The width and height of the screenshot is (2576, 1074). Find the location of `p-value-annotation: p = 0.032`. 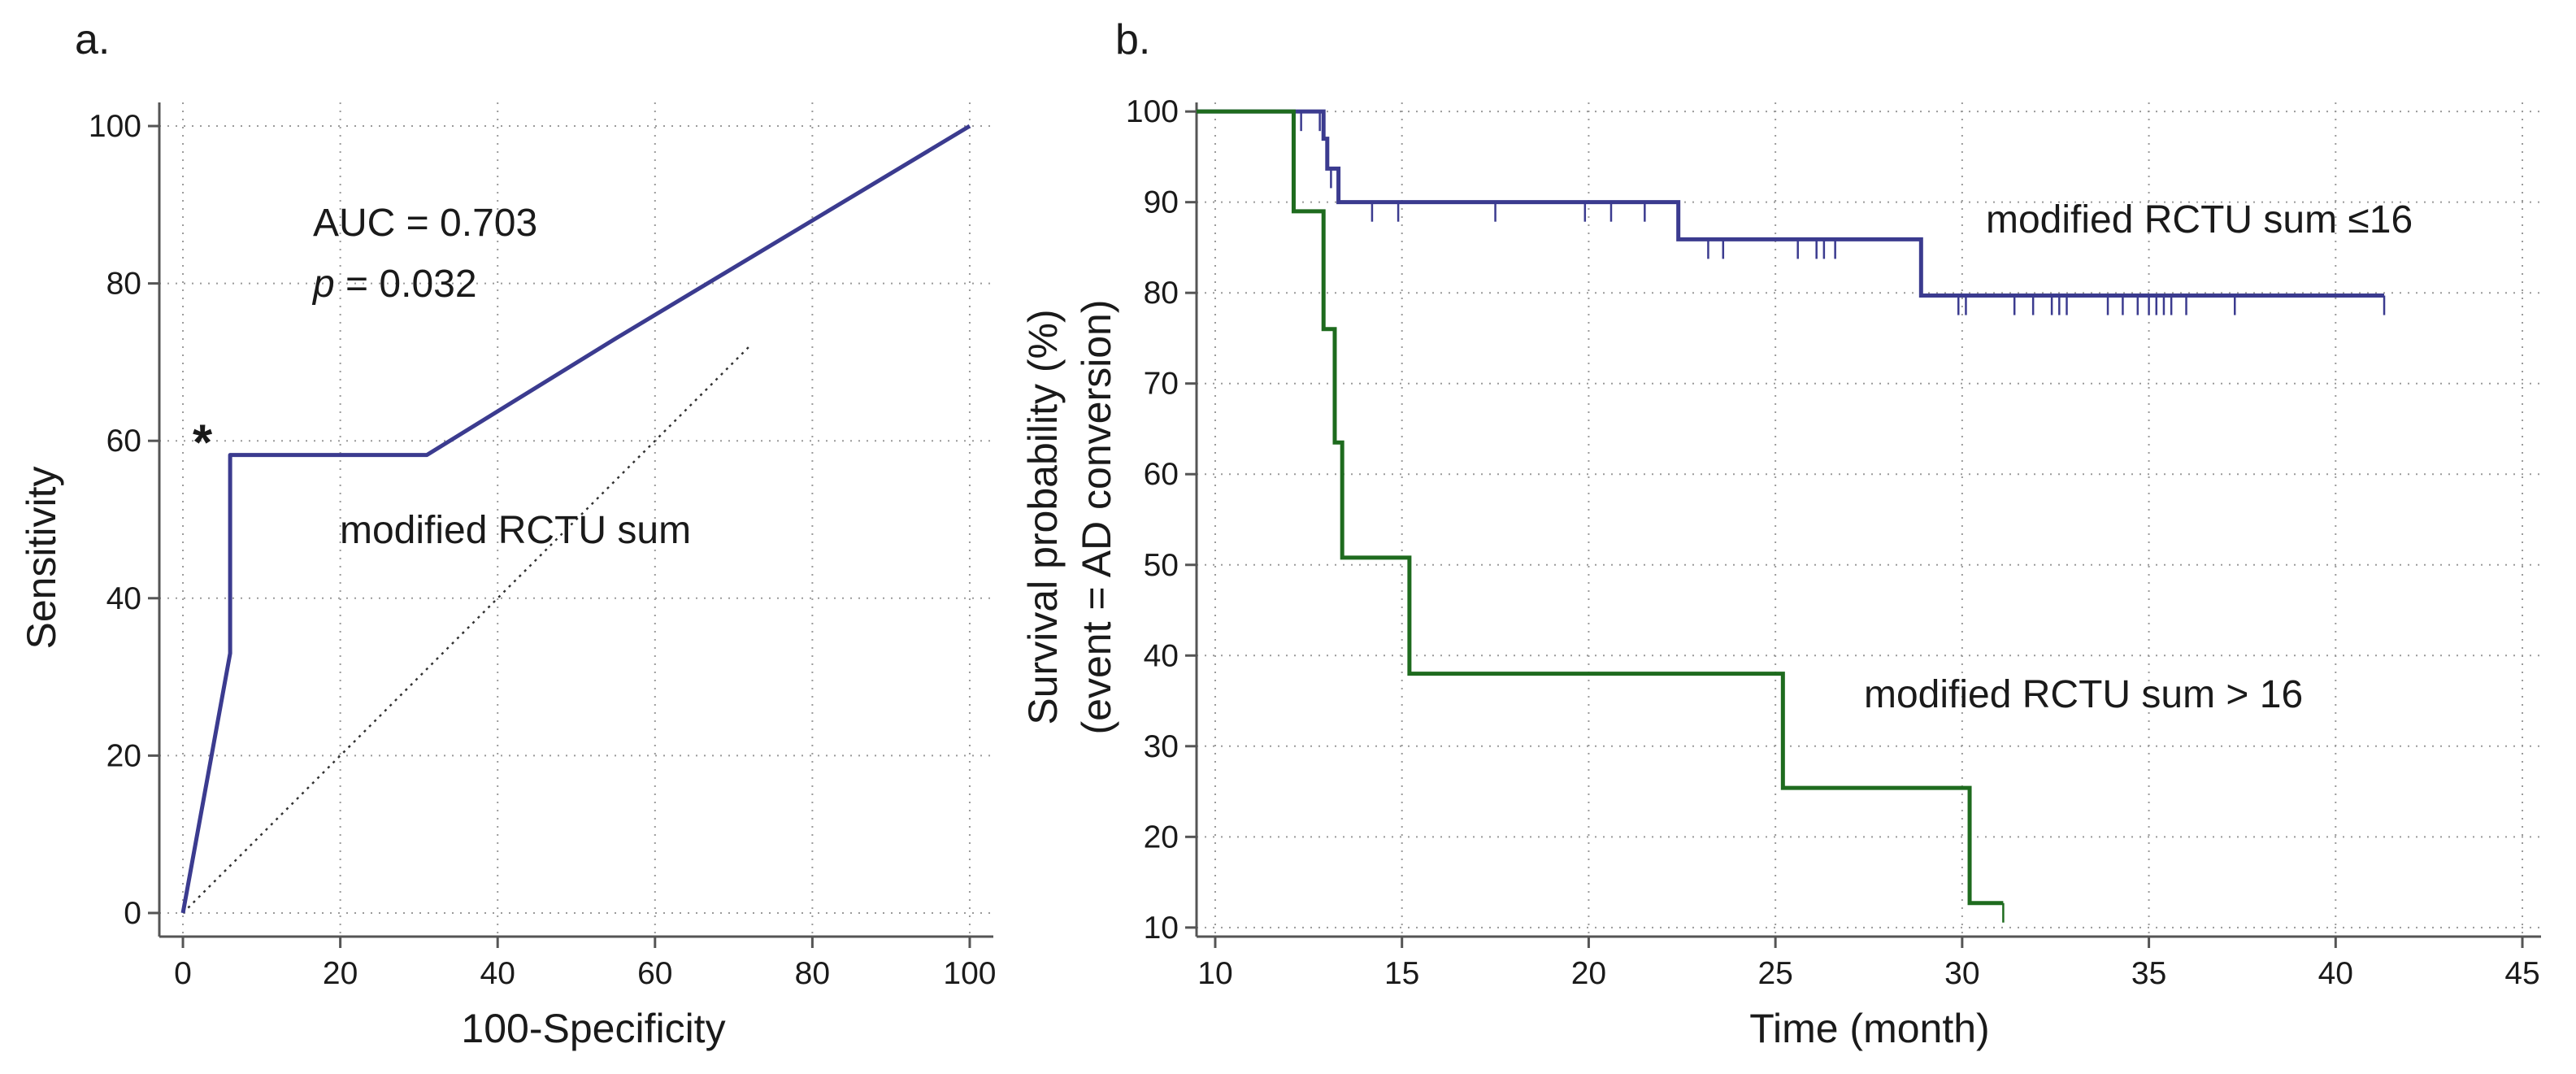

p-value-annotation: p = 0.032 is located at coordinates (394, 284).